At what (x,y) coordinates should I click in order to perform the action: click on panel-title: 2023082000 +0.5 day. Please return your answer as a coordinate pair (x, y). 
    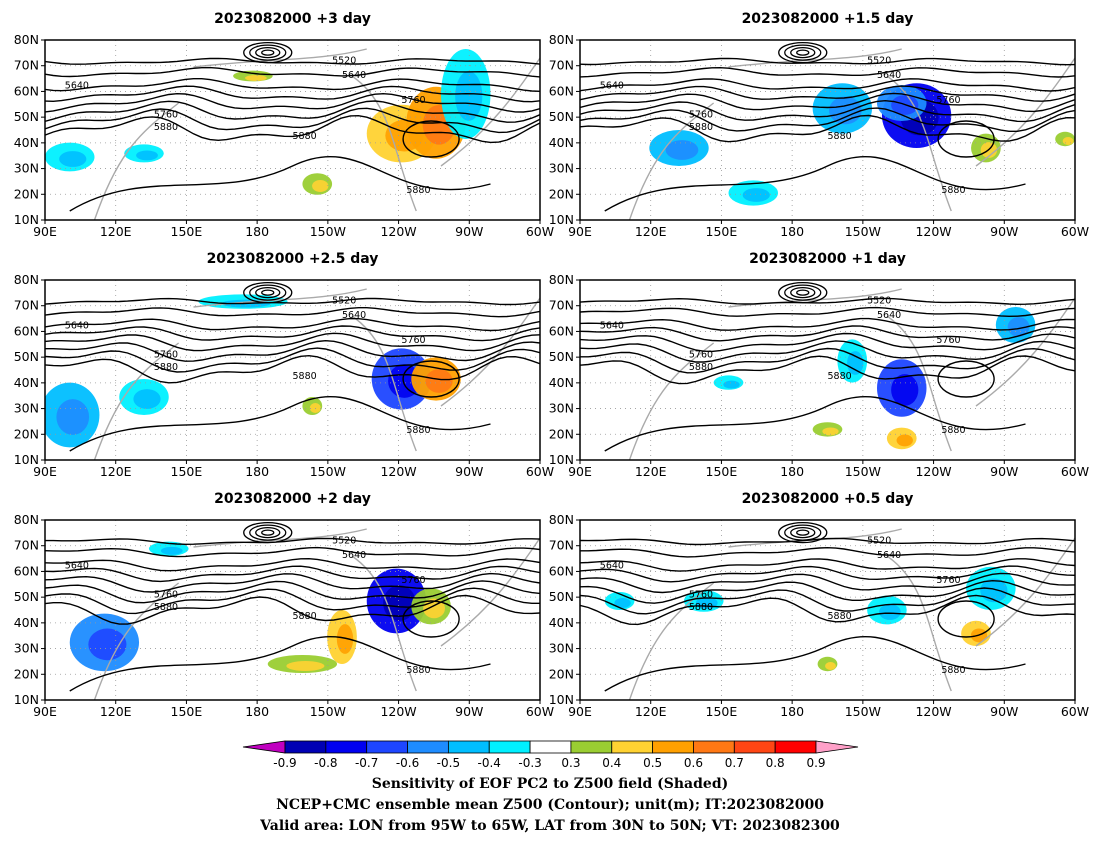
    Looking at the image, I should click on (828, 499).